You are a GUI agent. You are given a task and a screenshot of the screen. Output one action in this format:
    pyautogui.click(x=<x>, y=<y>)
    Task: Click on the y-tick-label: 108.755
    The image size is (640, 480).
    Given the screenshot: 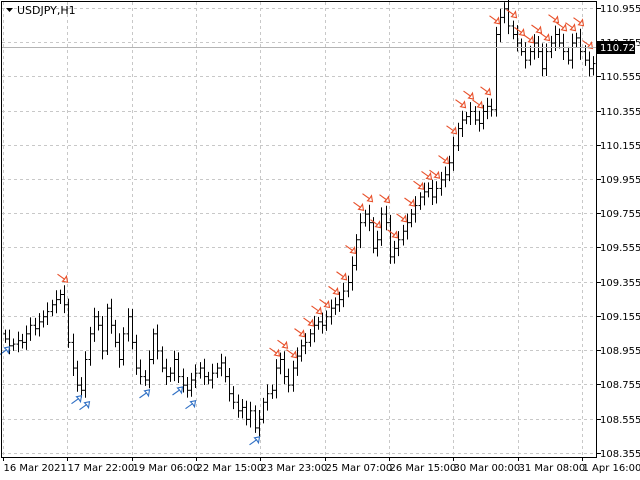 What is the action you would take?
    pyautogui.click(x=620, y=385)
    